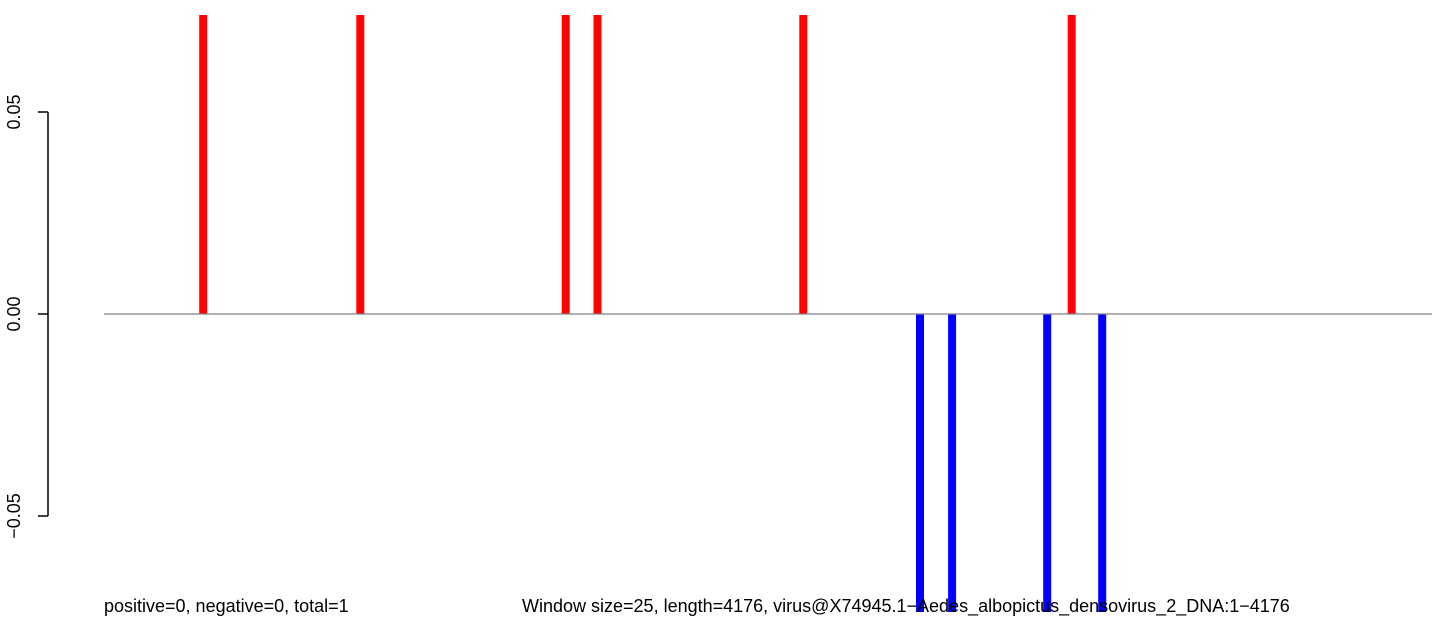 This screenshot has width=1444, height=624. Describe the element at coordinates (14, 111) in the screenshot. I see `y-tick-label: 0.05` at that location.